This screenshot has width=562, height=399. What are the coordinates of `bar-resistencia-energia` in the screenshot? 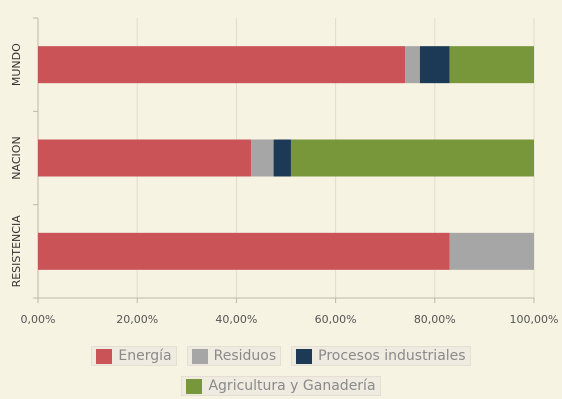 It's located at (244, 251).